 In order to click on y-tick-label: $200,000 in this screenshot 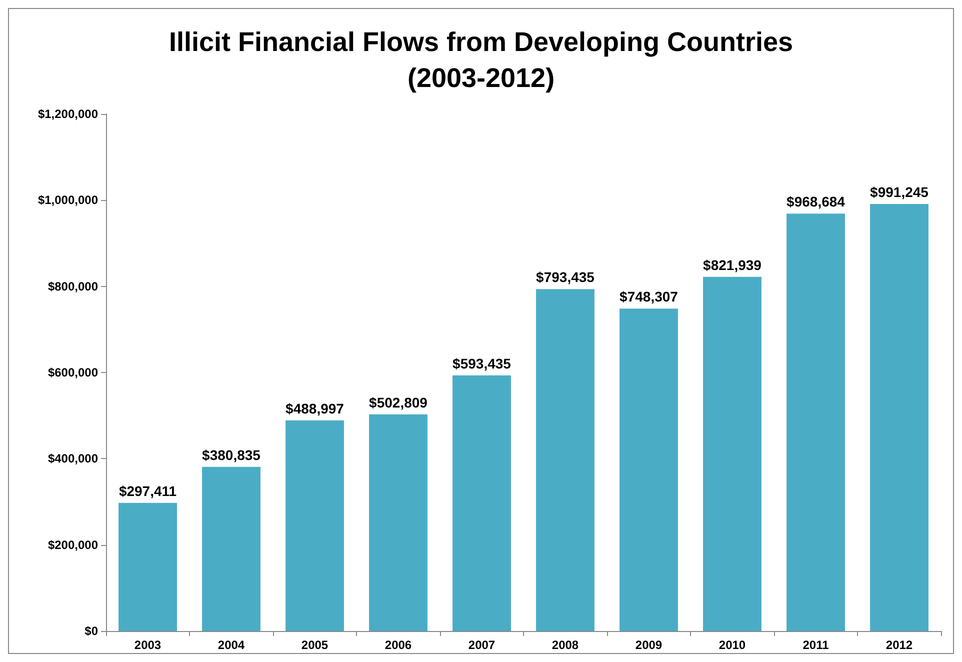, I will do `click(73, 545)`.